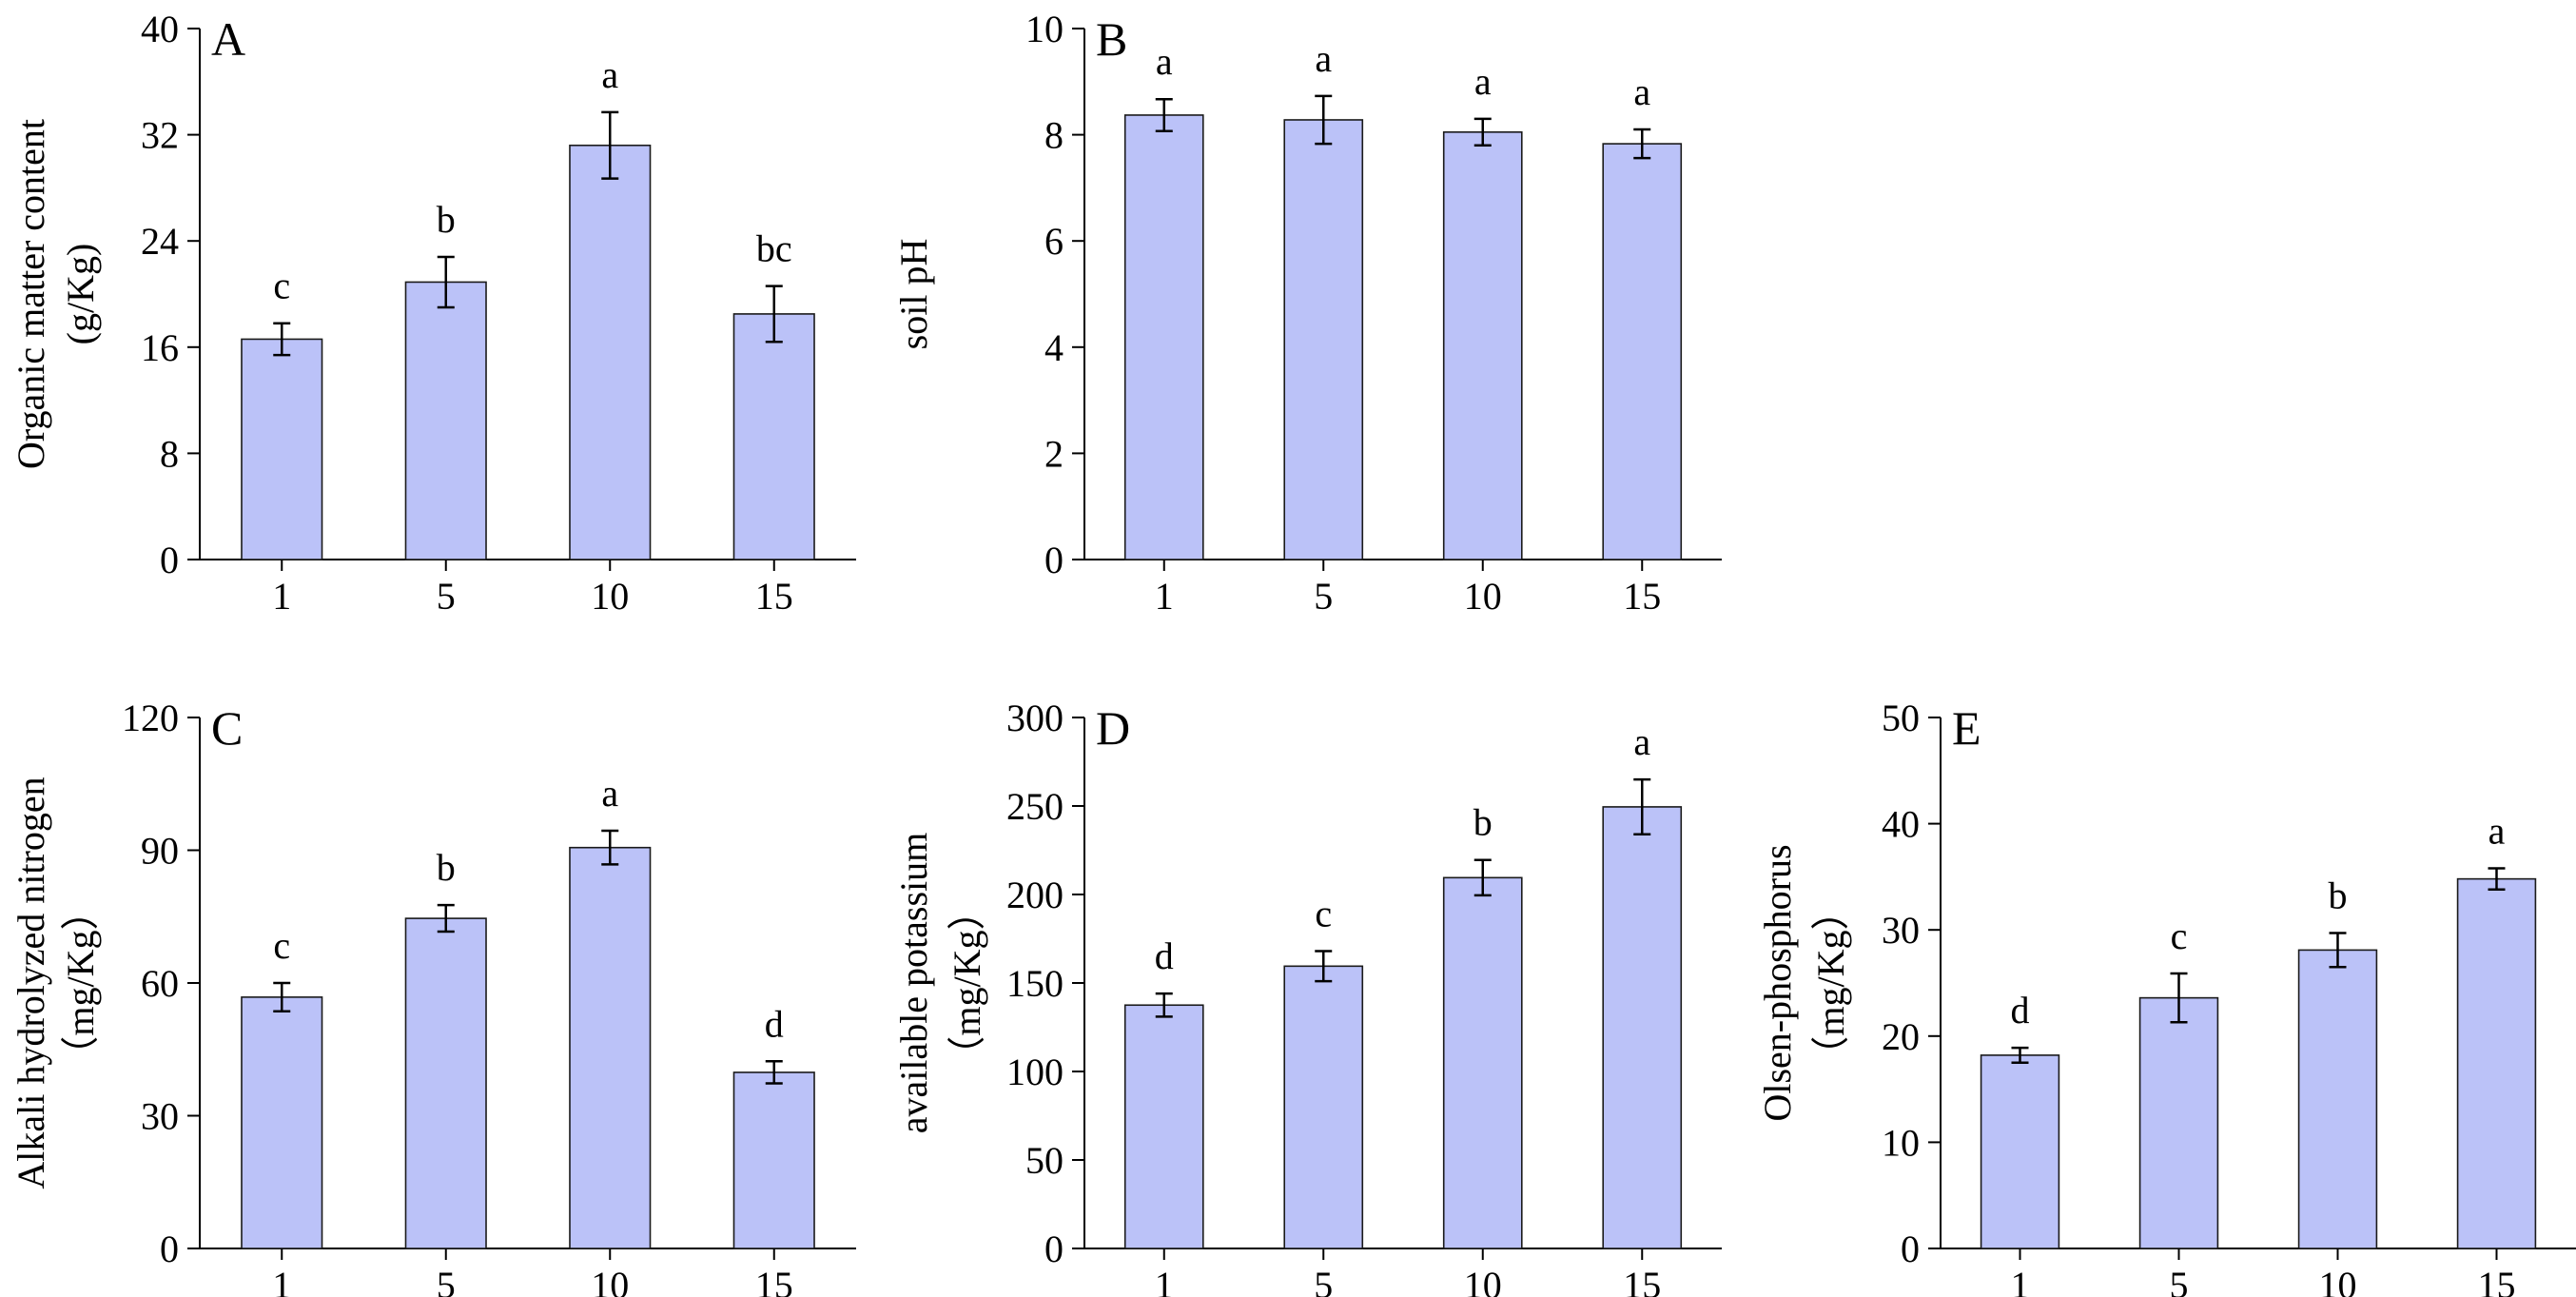 This screenshot has width=2576, height=1297. What do you see at coordinates (1035, 984) in the screenshot?
I see `y-tick-label: 150` at bounding box center [1035, 984].